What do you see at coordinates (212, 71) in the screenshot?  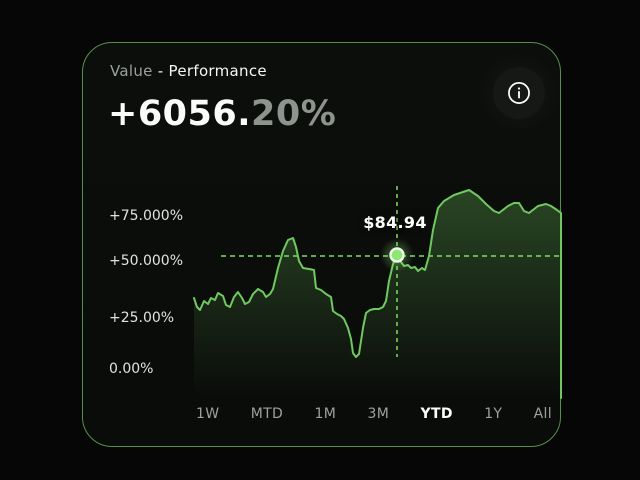 I see `card-title-mode: - Performance` at bounding box center [212, 71].